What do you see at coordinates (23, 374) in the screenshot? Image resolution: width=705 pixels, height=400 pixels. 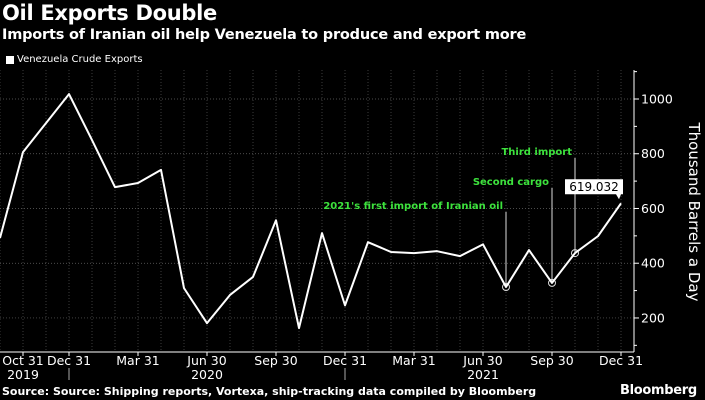 I see `x-year-label: 2019` at bounding box center [23, 374].